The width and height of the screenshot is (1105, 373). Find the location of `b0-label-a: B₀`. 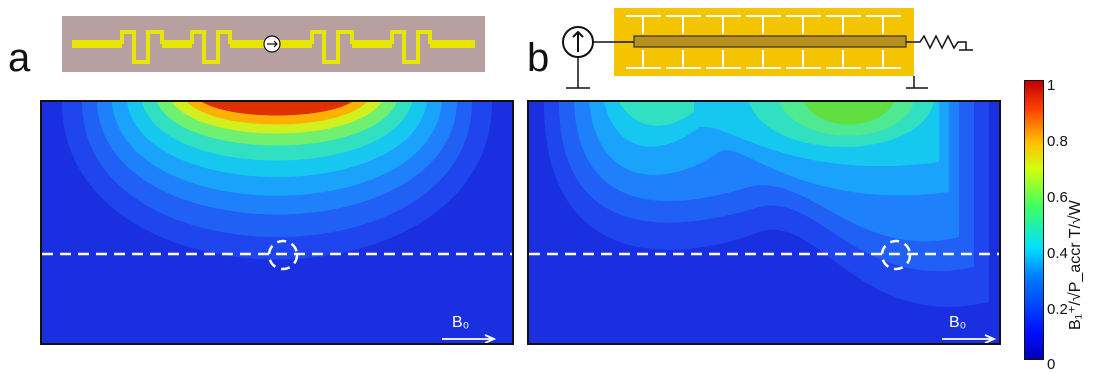

b0-label-a: B₀ is located at coordinates (461, 322).